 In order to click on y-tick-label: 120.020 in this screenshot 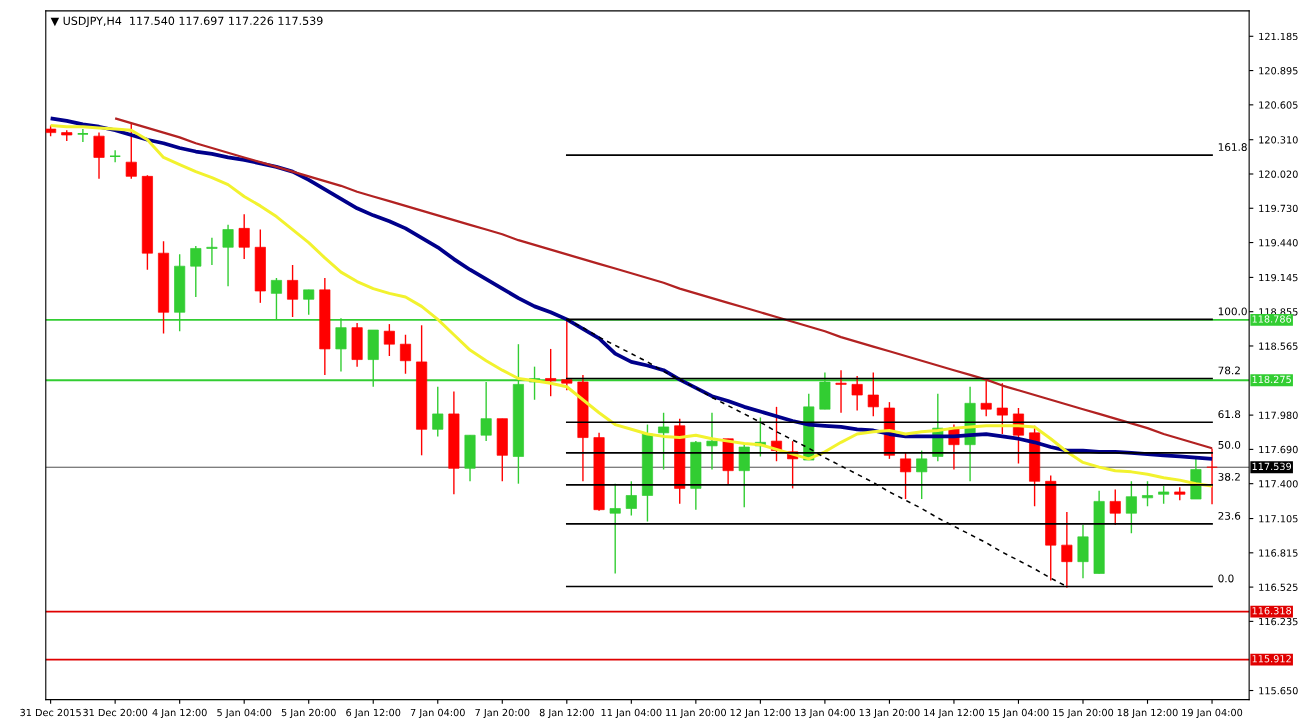, I will do `click(1278, 174)`.